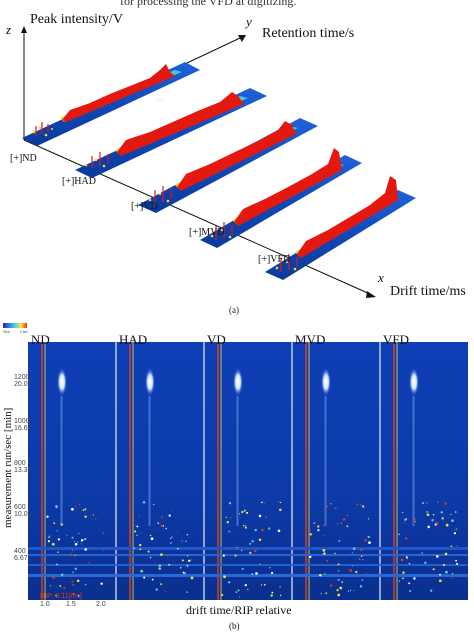 The image size is (474, 634). Describe the element at coordinates (23, 425) in the screenshot. I see `y-tick-2: 1000 16.67` at that location.